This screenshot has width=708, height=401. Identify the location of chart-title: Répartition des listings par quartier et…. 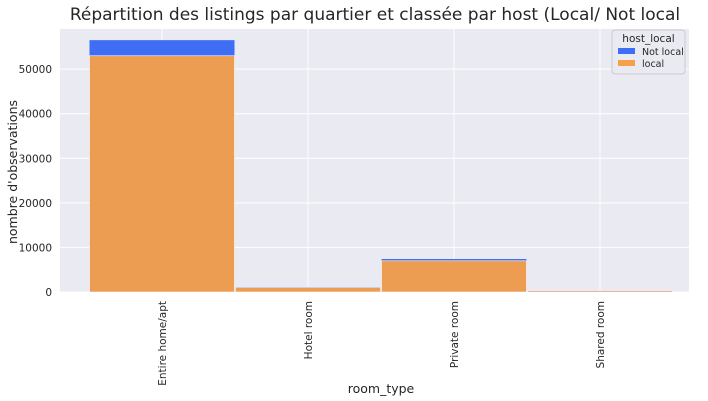
(375, 15).